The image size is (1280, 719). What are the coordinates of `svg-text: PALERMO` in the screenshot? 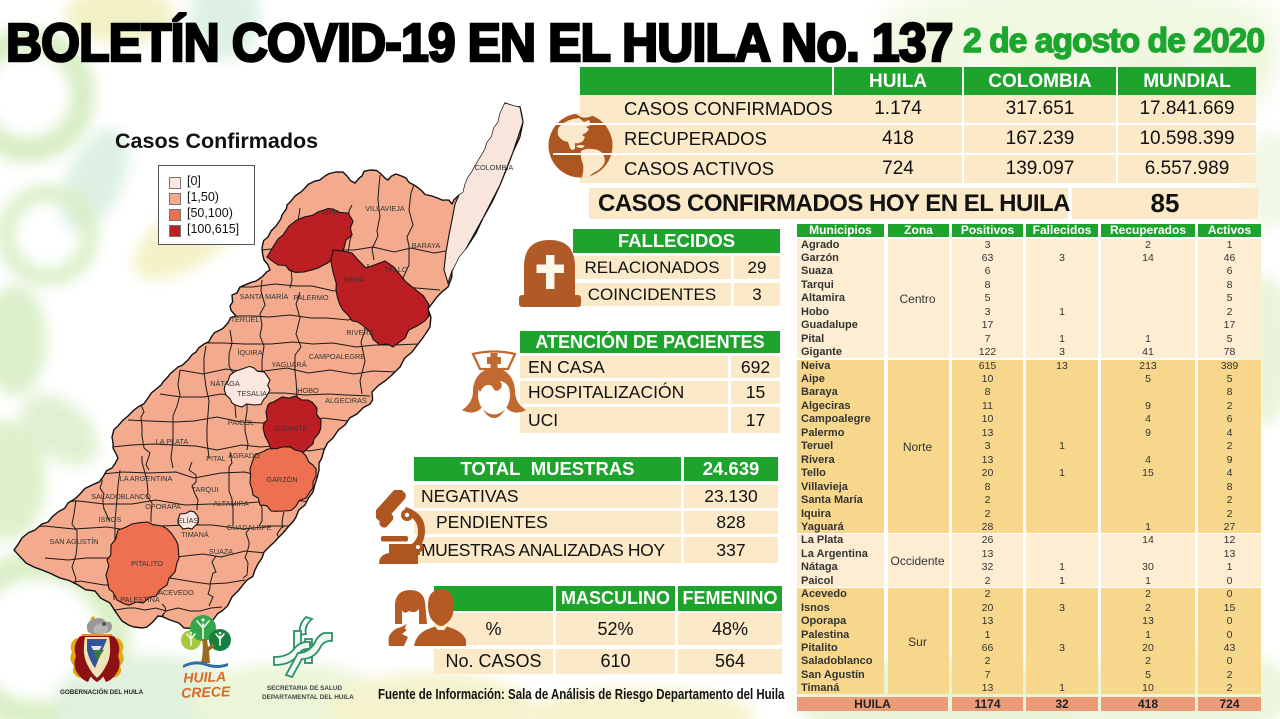 It's located at (310, 297).